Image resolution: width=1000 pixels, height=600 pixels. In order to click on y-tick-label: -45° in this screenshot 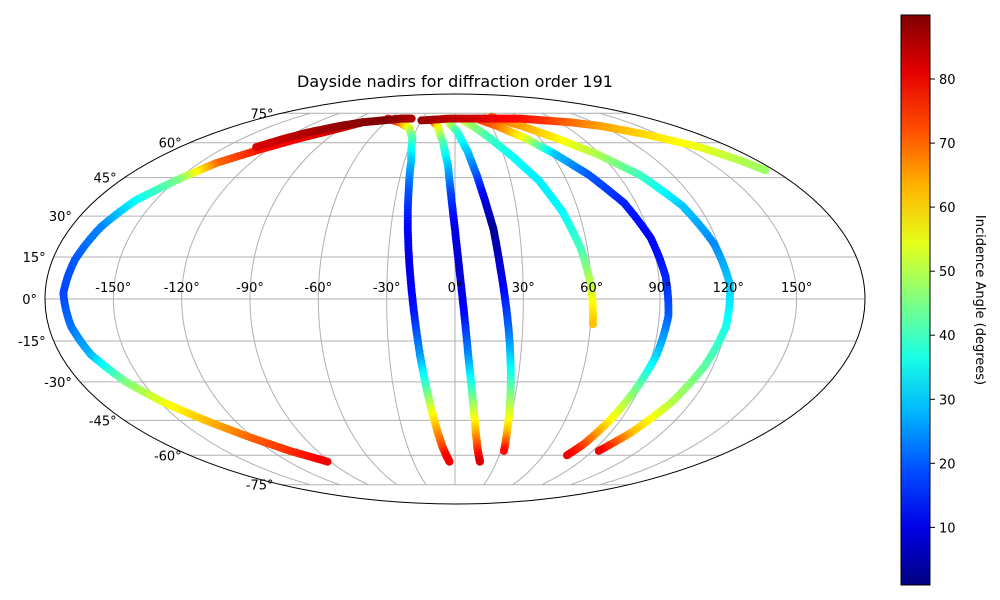, I will do `click(103, 421)`.